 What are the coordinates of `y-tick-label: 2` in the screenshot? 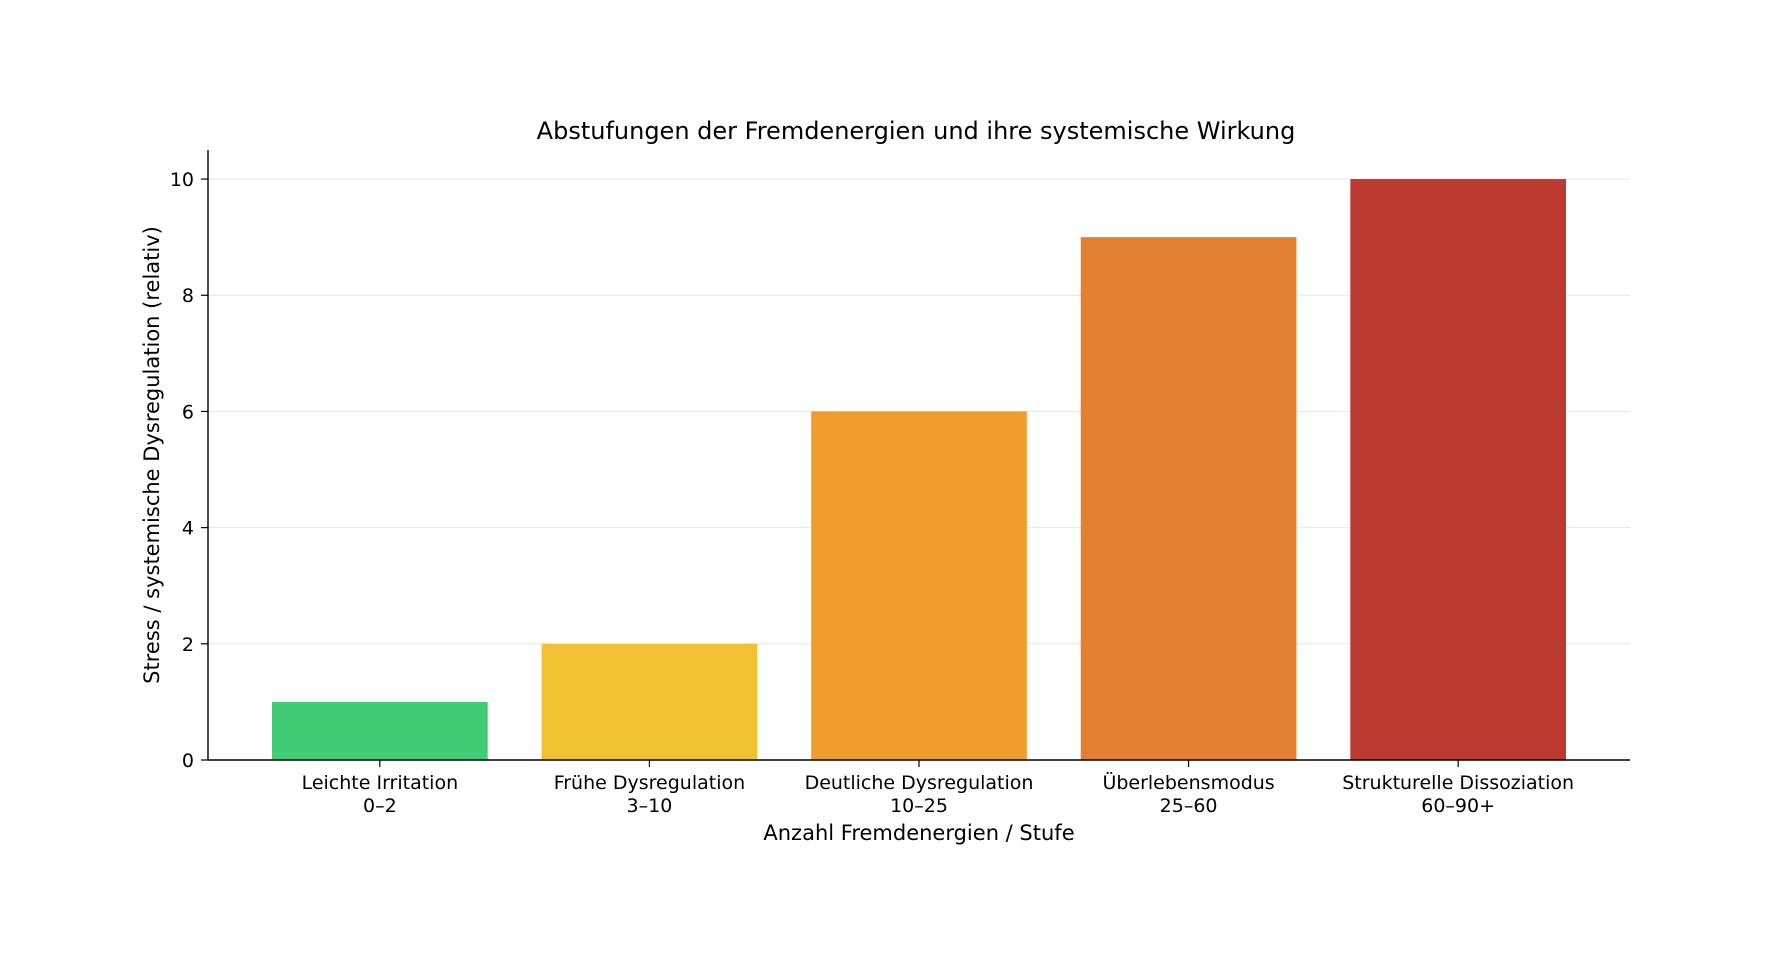 It's located at (188, 645).